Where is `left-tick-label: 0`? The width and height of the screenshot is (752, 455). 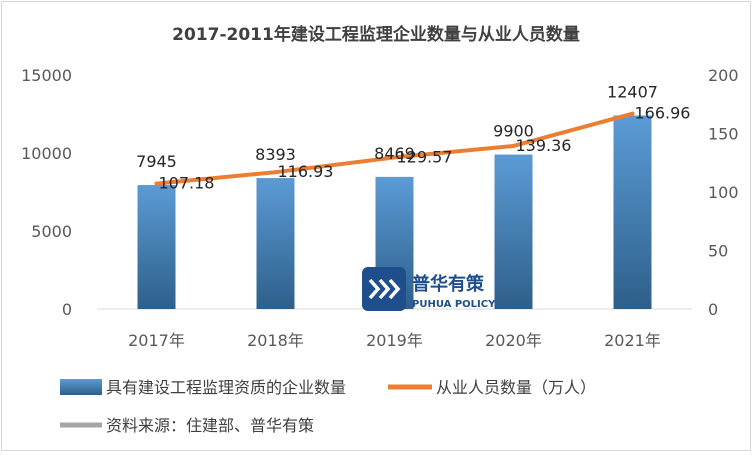 left-tick-label: 0 is located at coordinates (67, 309).